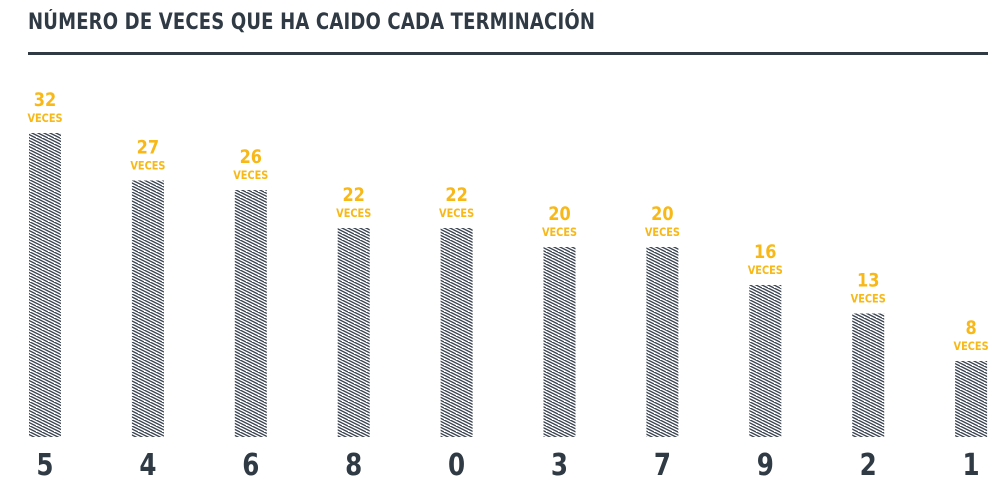 The width and height of the screenshot is (1008, 501). What do you see at coordinates (456, 196) in the screenshot?
I see `value-label-0: 22` at bounding box center [456, 196].